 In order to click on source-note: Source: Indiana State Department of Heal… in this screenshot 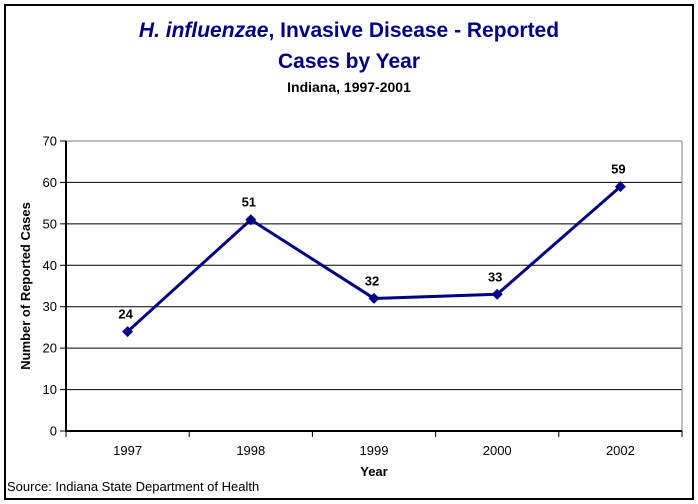, I will do `click(133, 486)`.